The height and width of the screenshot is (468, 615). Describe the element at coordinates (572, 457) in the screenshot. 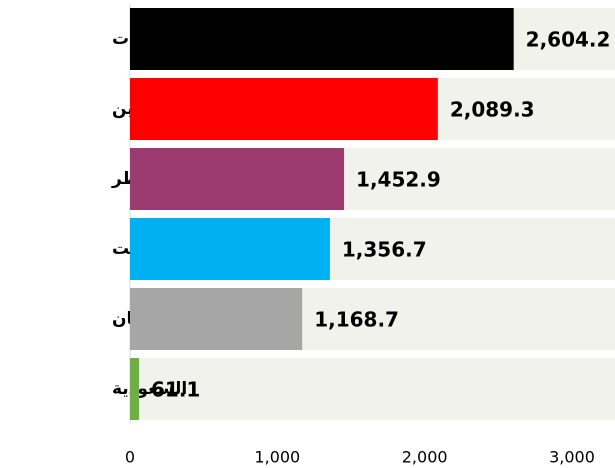

I see `x-tick-label: 3,000` at that location.